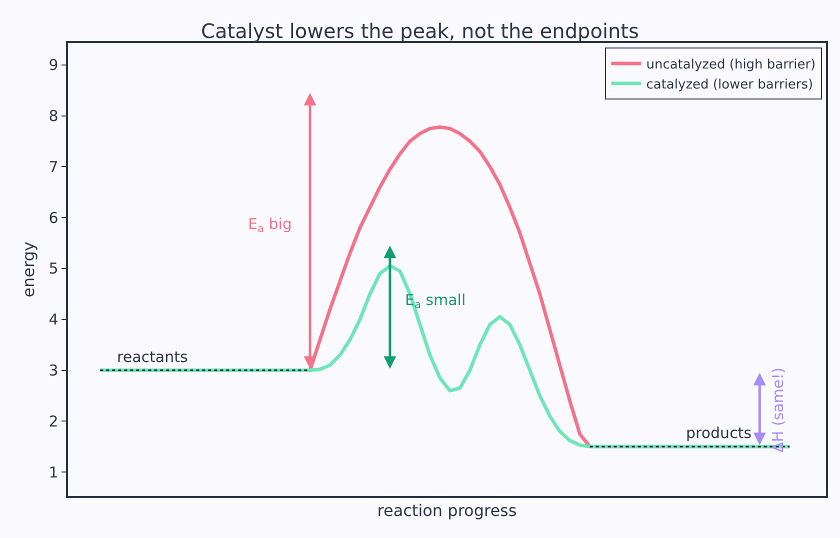  Describe the element at coordinates (53, 269) in the screenshot. I see `y-tick-label: 5` at that location.